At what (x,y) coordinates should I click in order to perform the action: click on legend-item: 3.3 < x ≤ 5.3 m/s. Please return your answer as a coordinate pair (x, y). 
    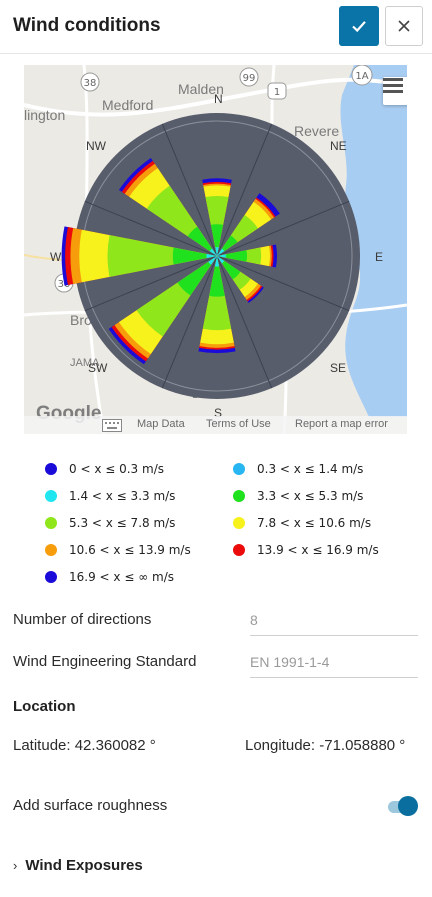
    Looking at the image, I should click on (298, 496).